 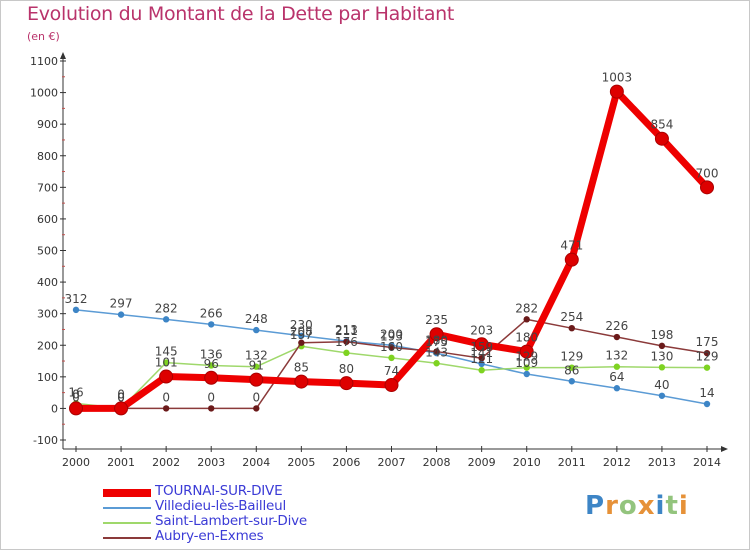 What do you see at coordinates (301, 325) in the screenshot?
I see `data-label: 230` at bounding box center [301, 325].